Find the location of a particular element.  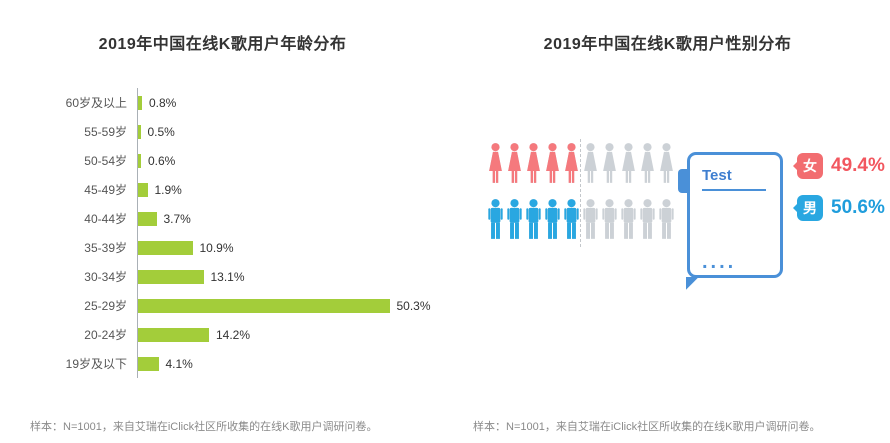

bar-row: 45-49岁 1.9% is located at coordinates (235, 189).